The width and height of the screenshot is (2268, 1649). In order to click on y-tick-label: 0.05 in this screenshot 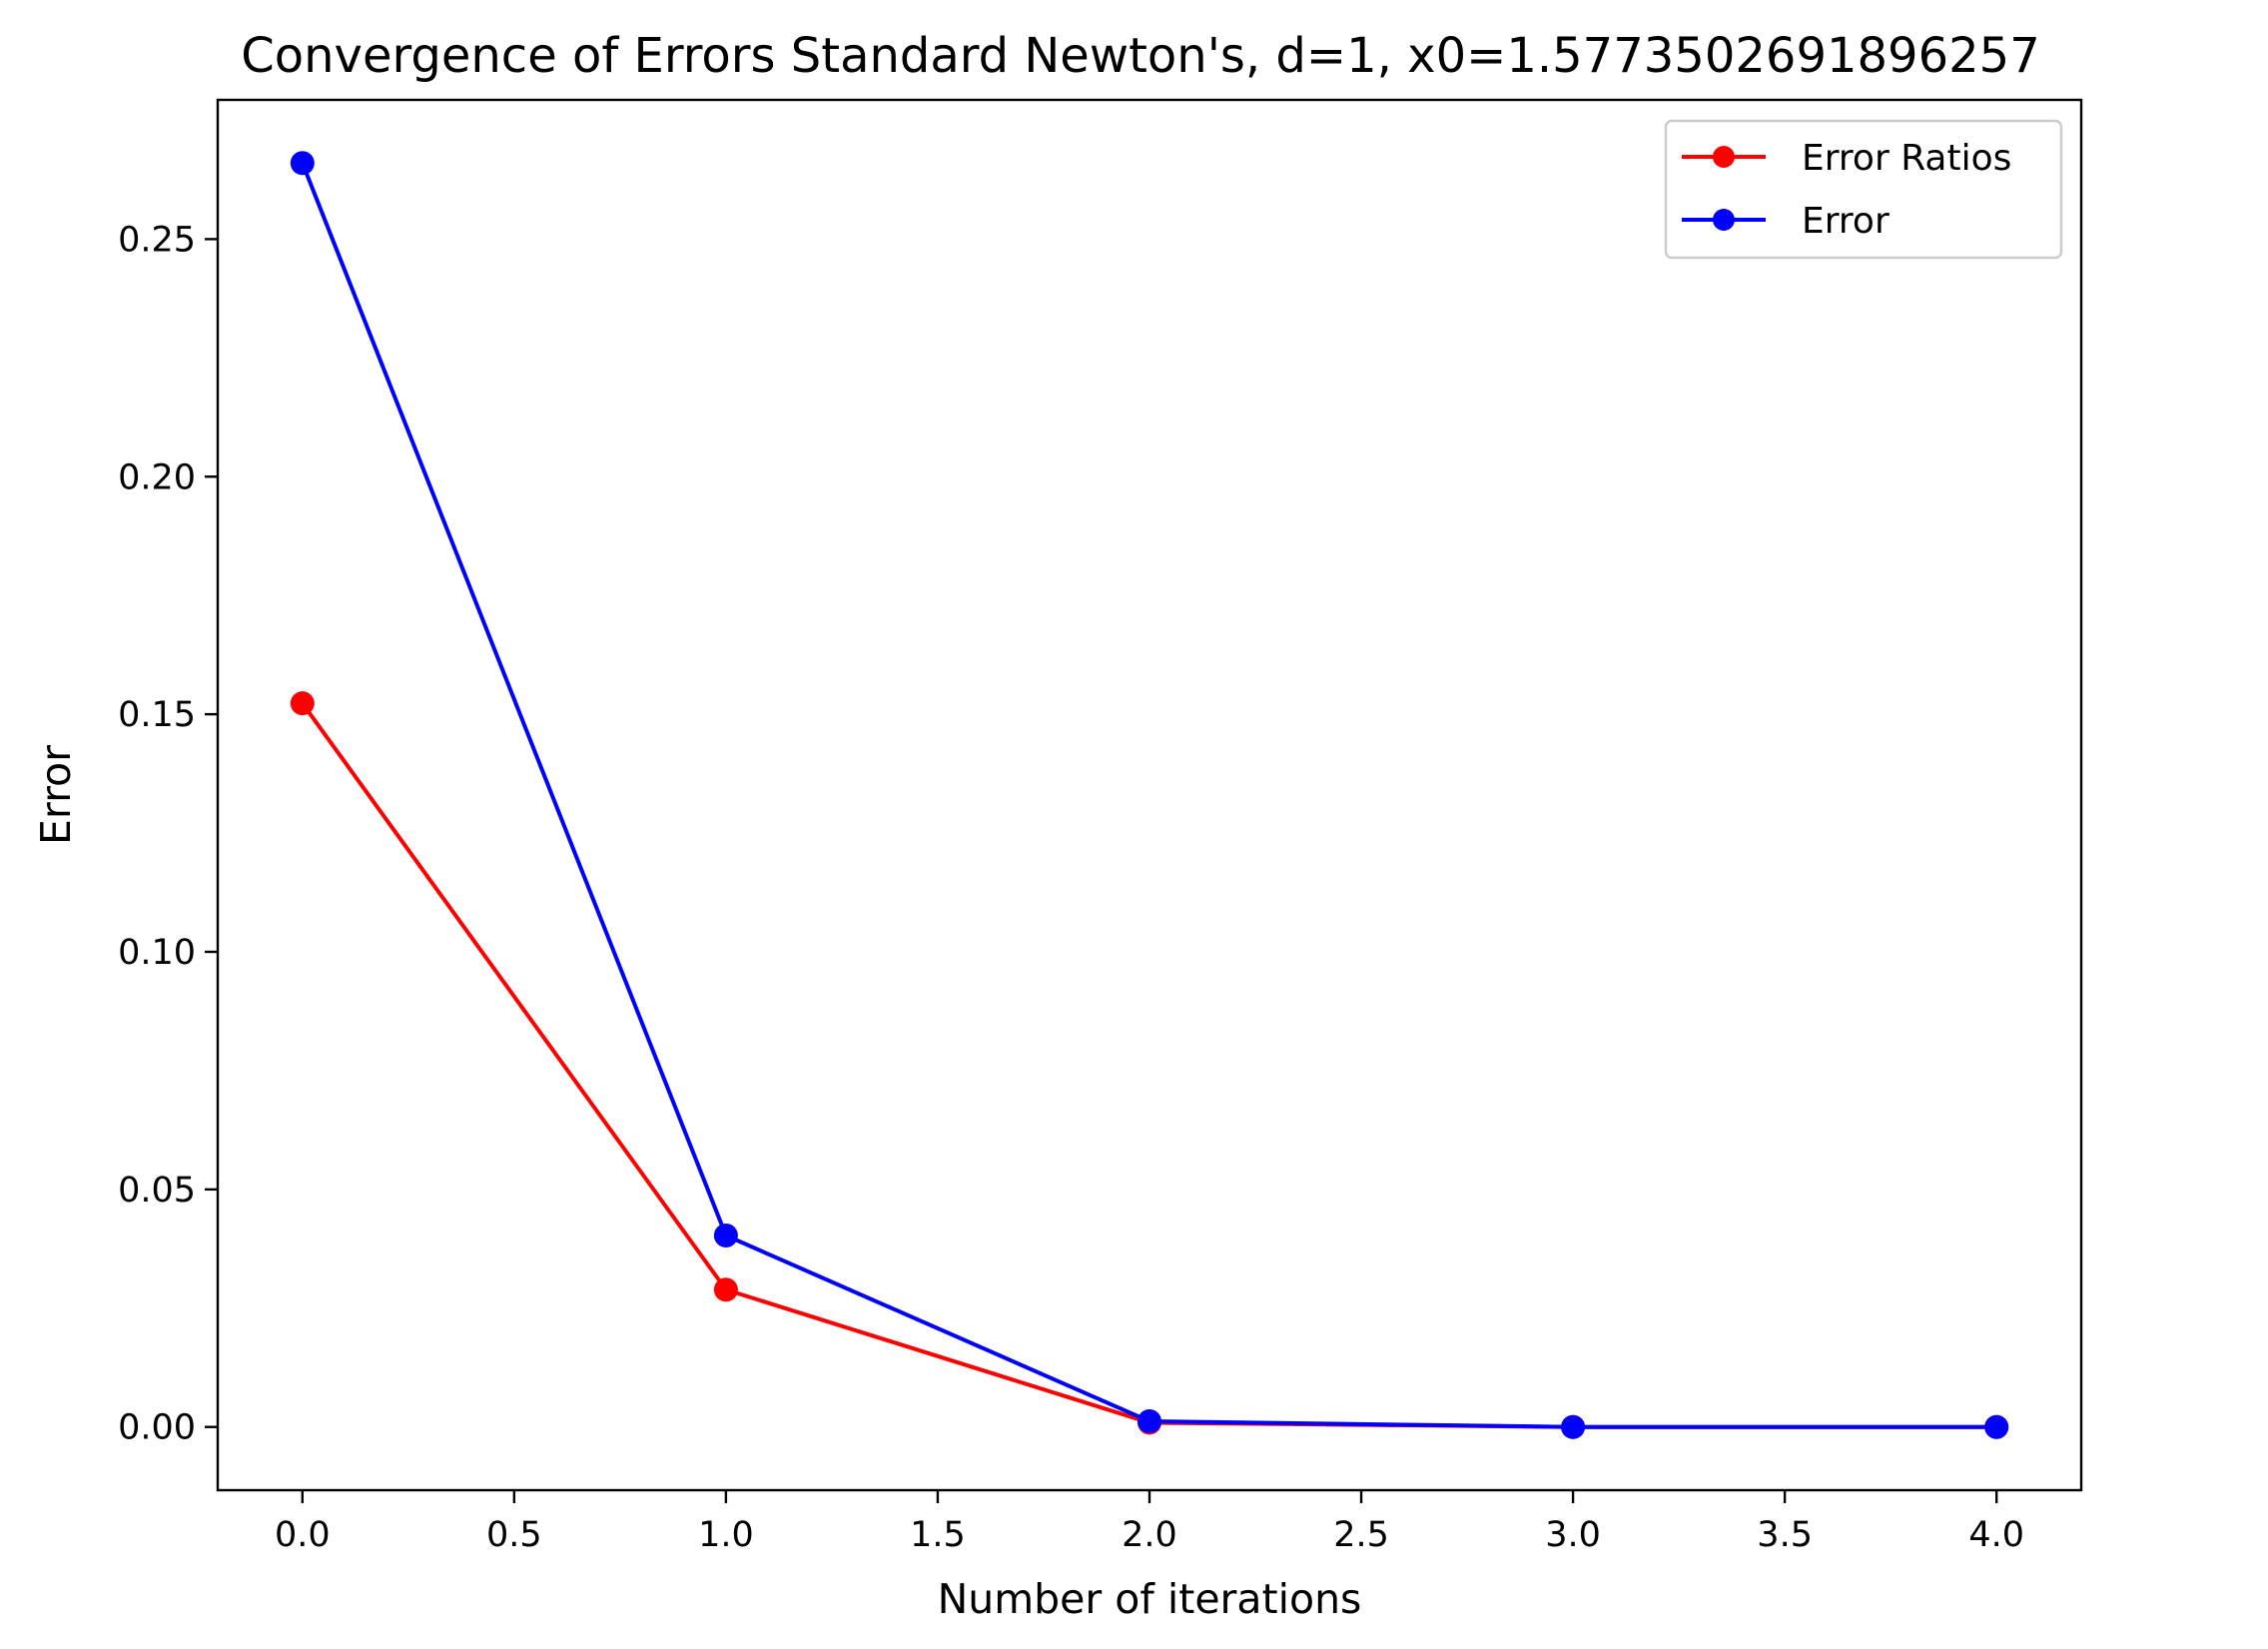, I will do `click(157, 1191)`.